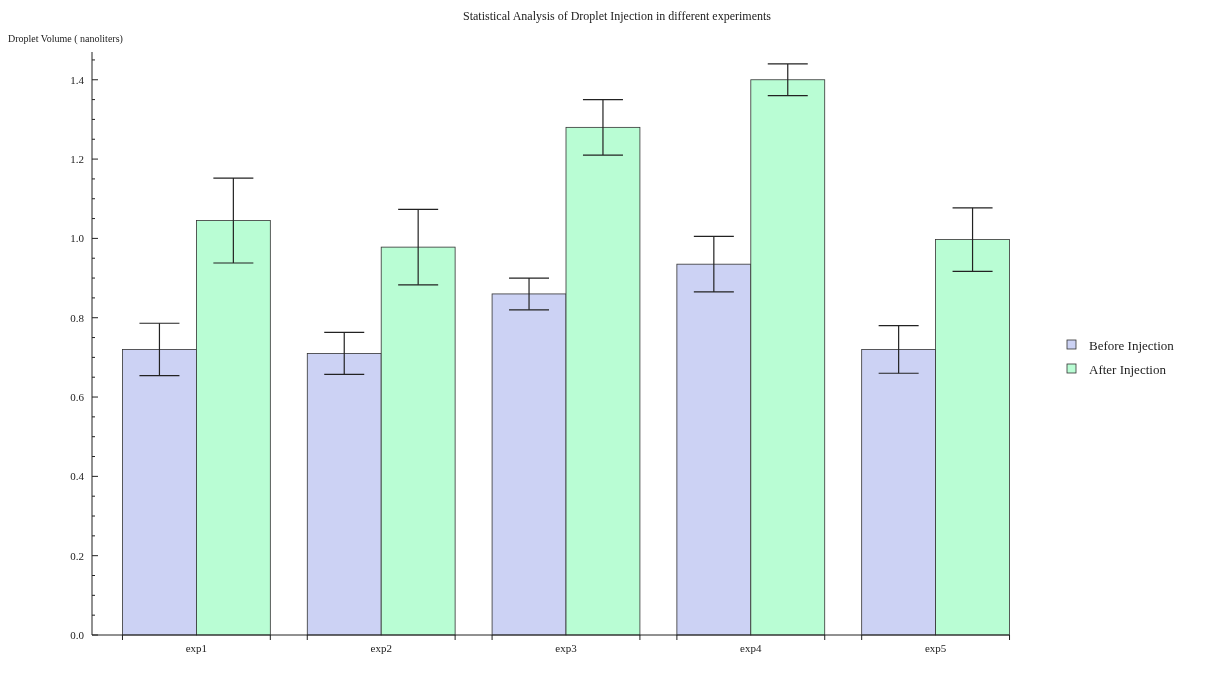 The width and height of the screenshot is (1232, 675). What do you see at coordinates (1132, 345) in the screenshot?
I see `legend-label: Before Injection` at bounding box center [1132, 345].